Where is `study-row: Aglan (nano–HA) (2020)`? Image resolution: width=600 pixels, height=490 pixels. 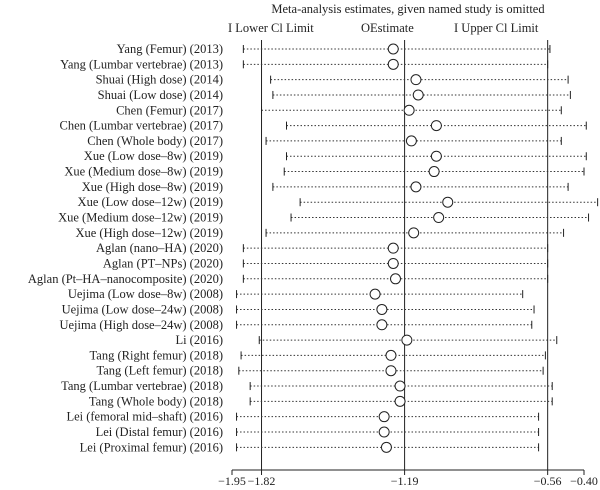 study-row: Aglan (nano–HA) (2020) is located at coordinates (322, 248).